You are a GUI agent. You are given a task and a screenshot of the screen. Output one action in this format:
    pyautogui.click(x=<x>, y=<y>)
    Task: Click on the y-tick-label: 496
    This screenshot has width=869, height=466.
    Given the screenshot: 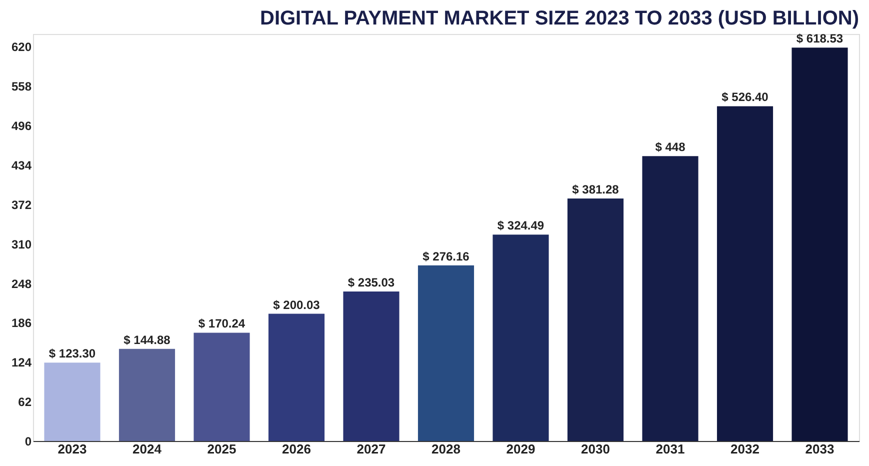 What is the action you would take?
    pyautogui.click(x=21, y=126)
    